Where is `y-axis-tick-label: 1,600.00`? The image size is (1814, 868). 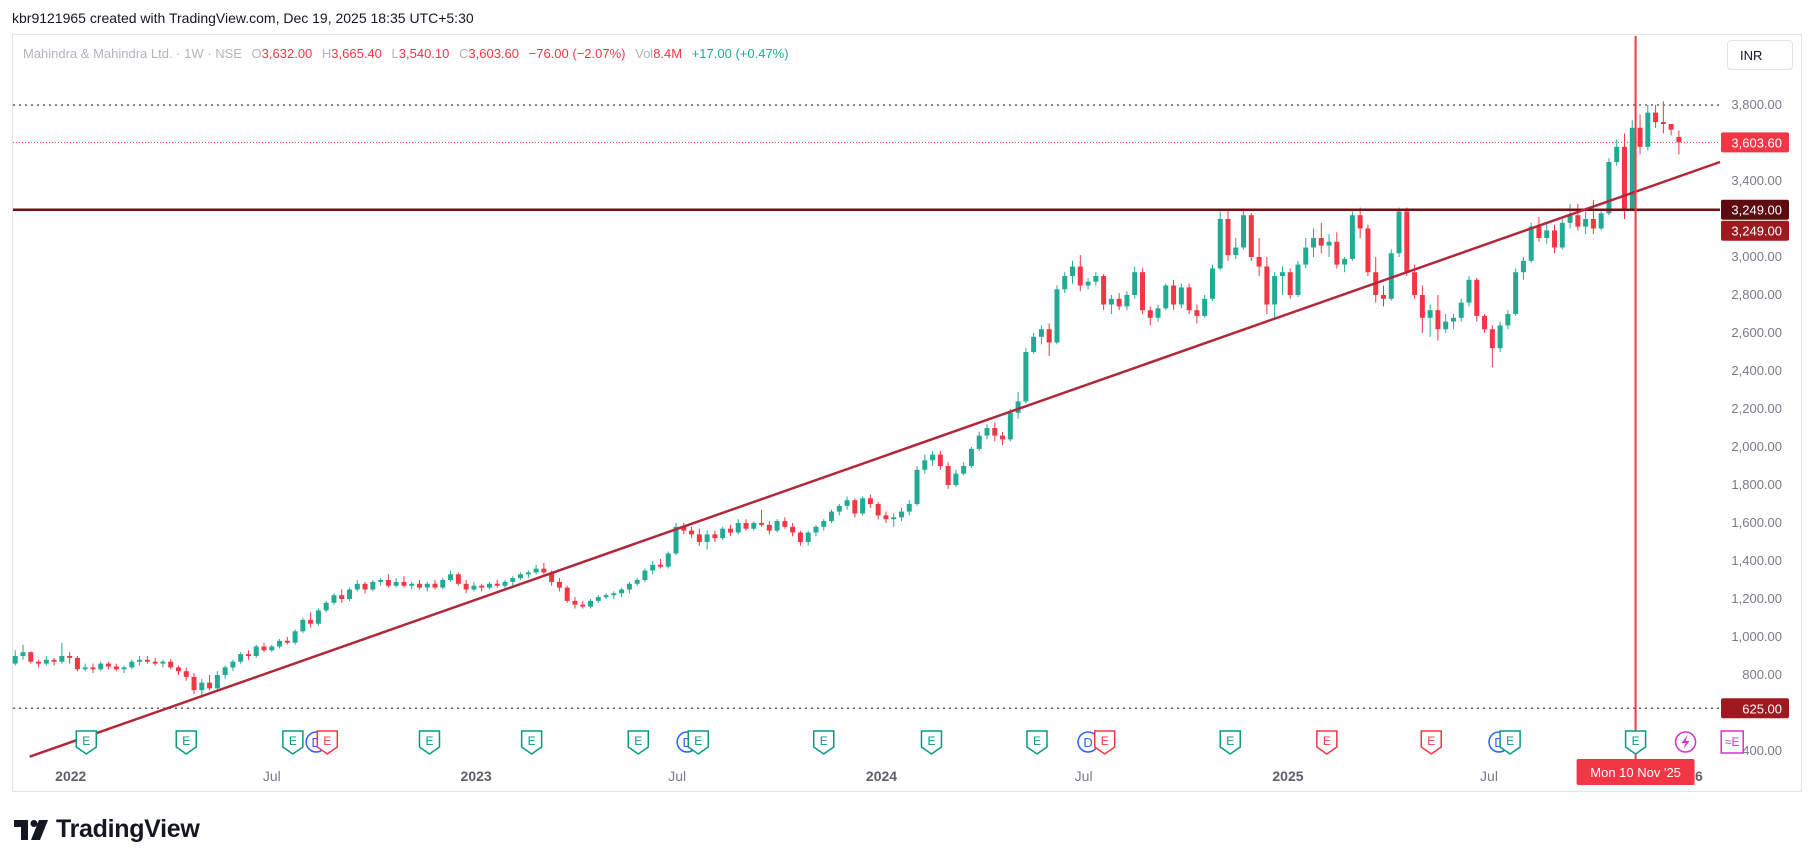 y-axis-tick-label: 1,600.00 is located at coordinates (1756, 522).